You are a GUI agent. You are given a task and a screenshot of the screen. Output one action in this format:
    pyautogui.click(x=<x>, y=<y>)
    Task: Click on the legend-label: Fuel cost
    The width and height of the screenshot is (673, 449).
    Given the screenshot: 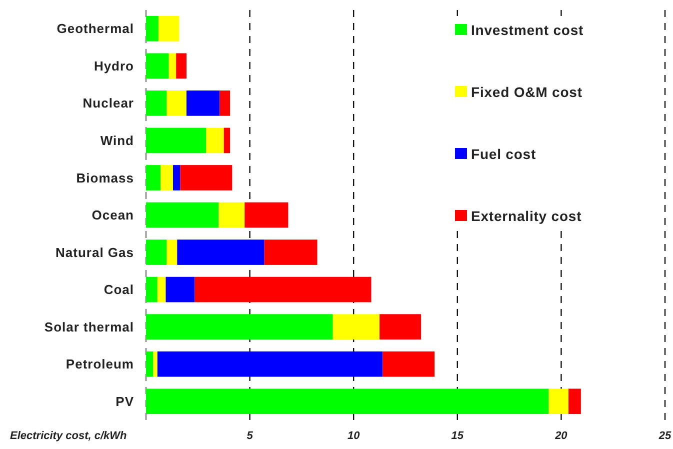 What is the action you would take?
    pyautogui.click(x=503, y=154)
    